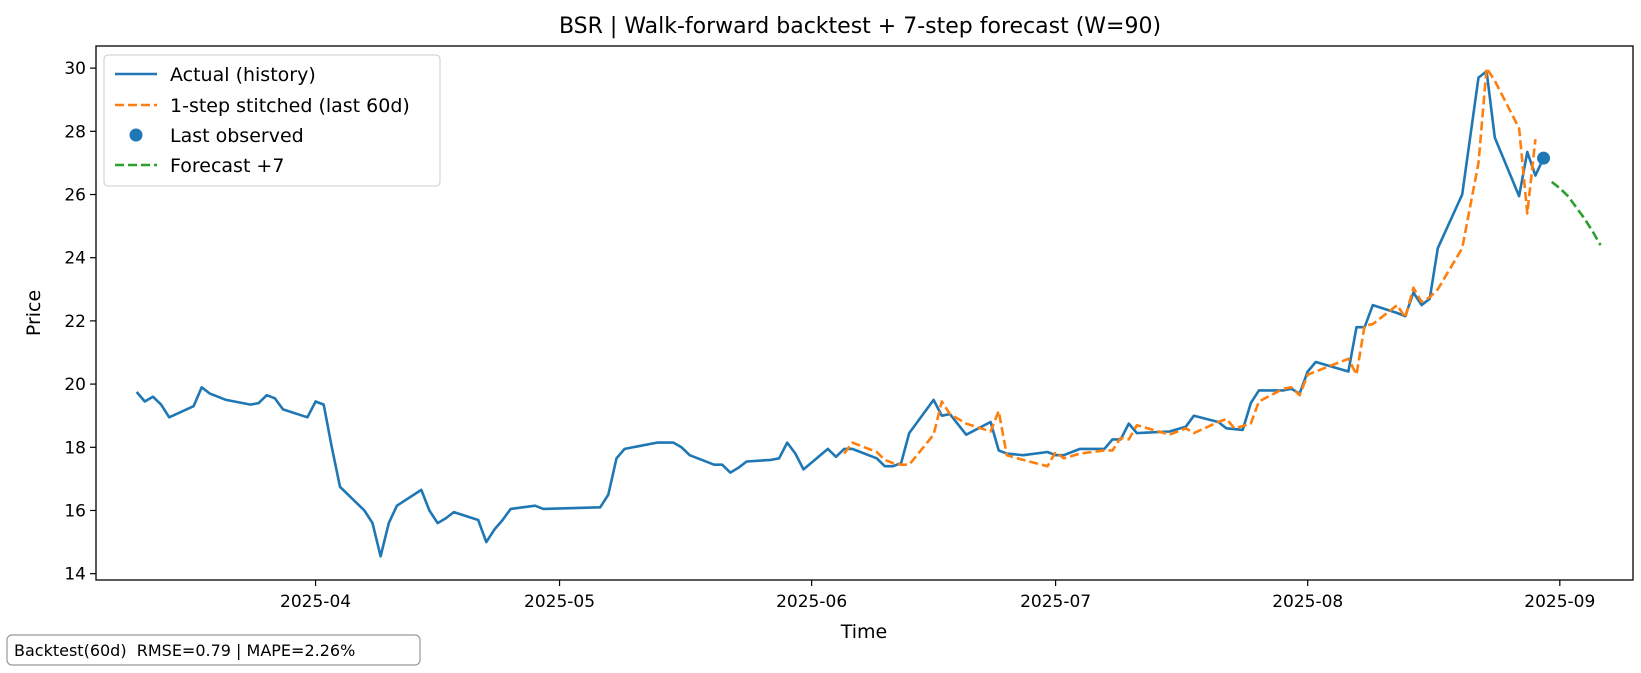  Describe the element at coordinates (75, 196) in the screenshot. I see `y-tick-label: 26` at that location.